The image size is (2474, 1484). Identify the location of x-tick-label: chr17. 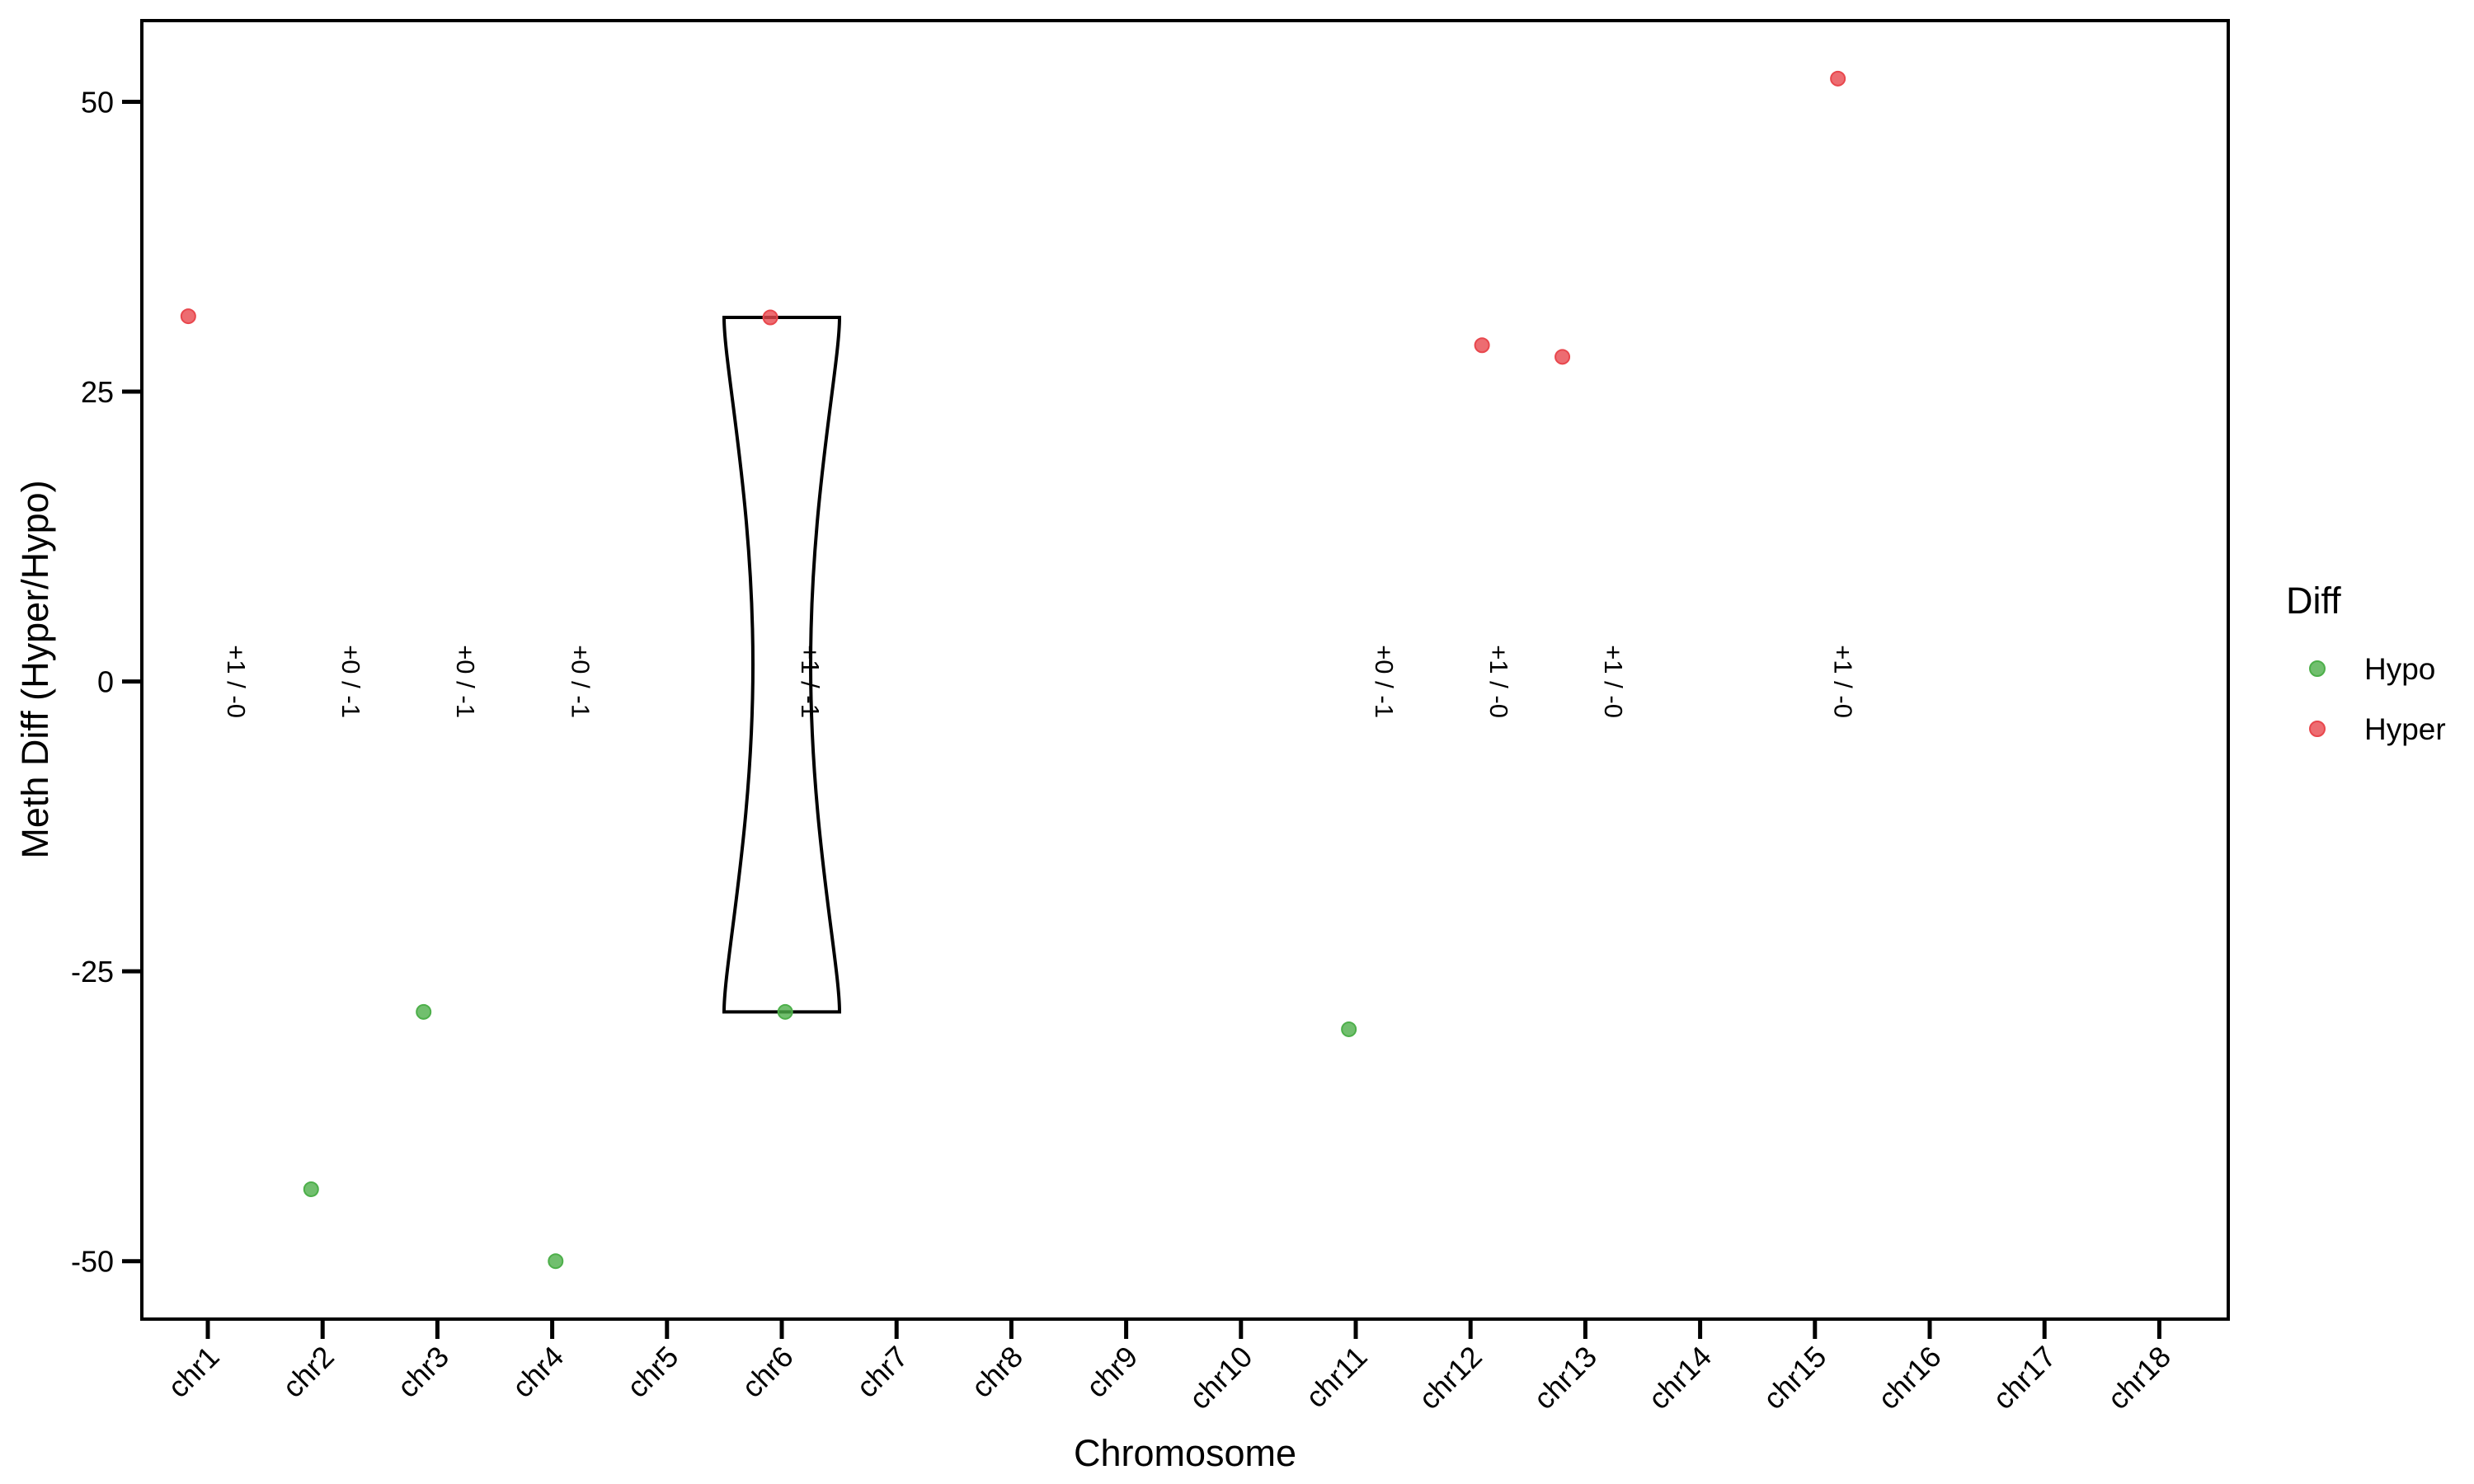
(2024, 1378).